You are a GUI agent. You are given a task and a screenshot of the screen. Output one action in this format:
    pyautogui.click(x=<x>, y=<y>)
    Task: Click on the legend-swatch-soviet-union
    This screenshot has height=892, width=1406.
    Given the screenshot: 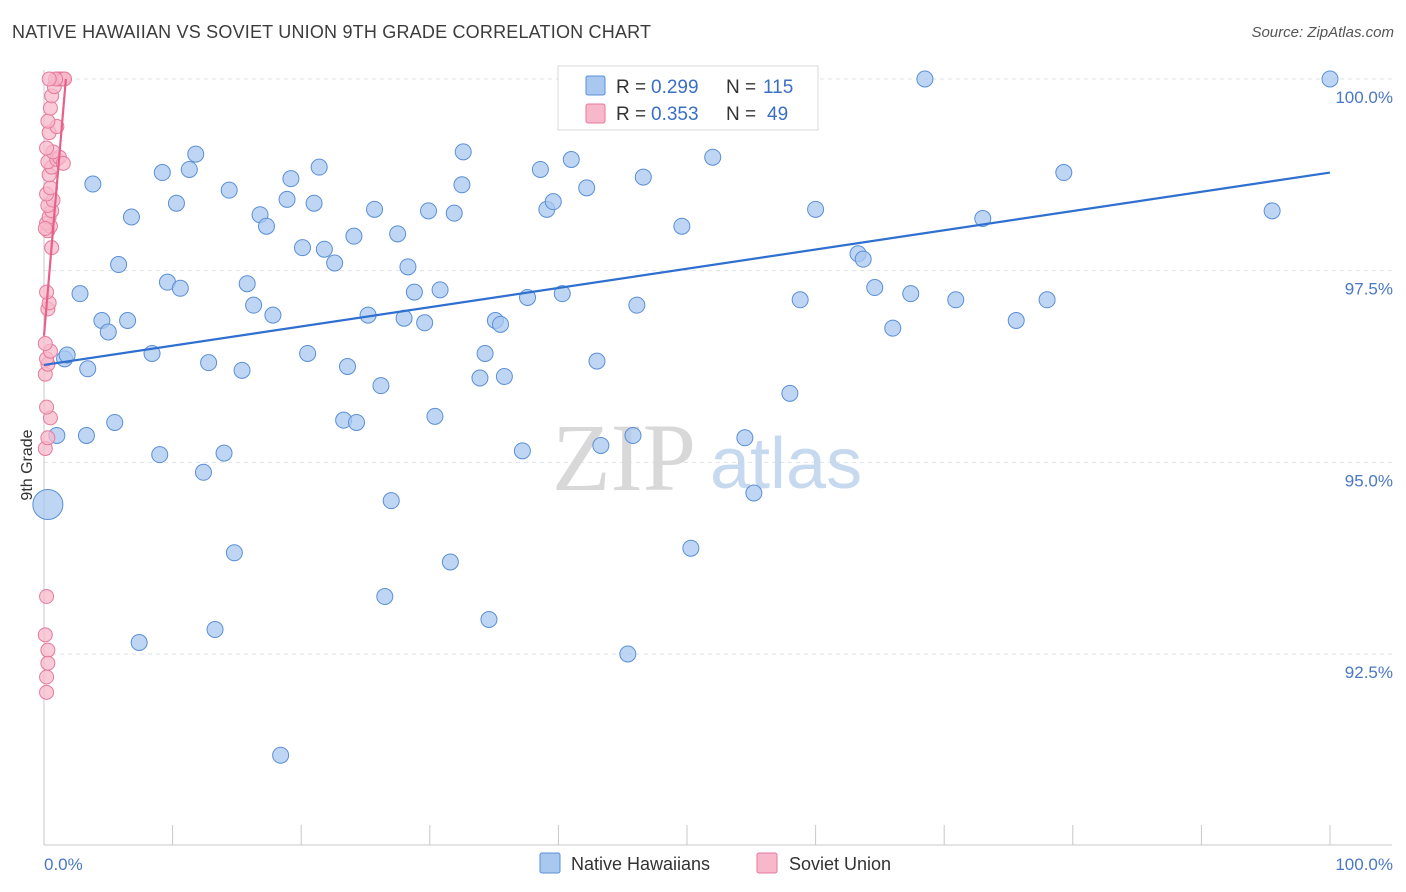 What is the action you would take?
    pyautogui.click(x=595, y=113)
    